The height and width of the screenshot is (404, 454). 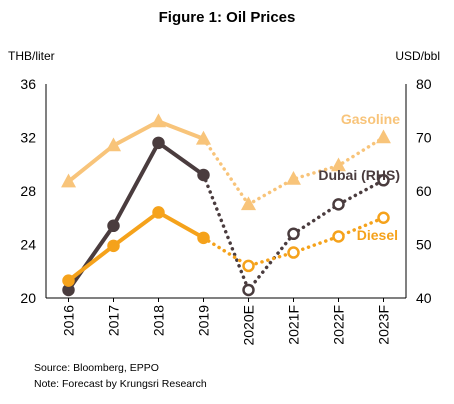 I want to click on series-labels: Gasoline Dubai (RHS) Diesel, so click(x=359, y=177).